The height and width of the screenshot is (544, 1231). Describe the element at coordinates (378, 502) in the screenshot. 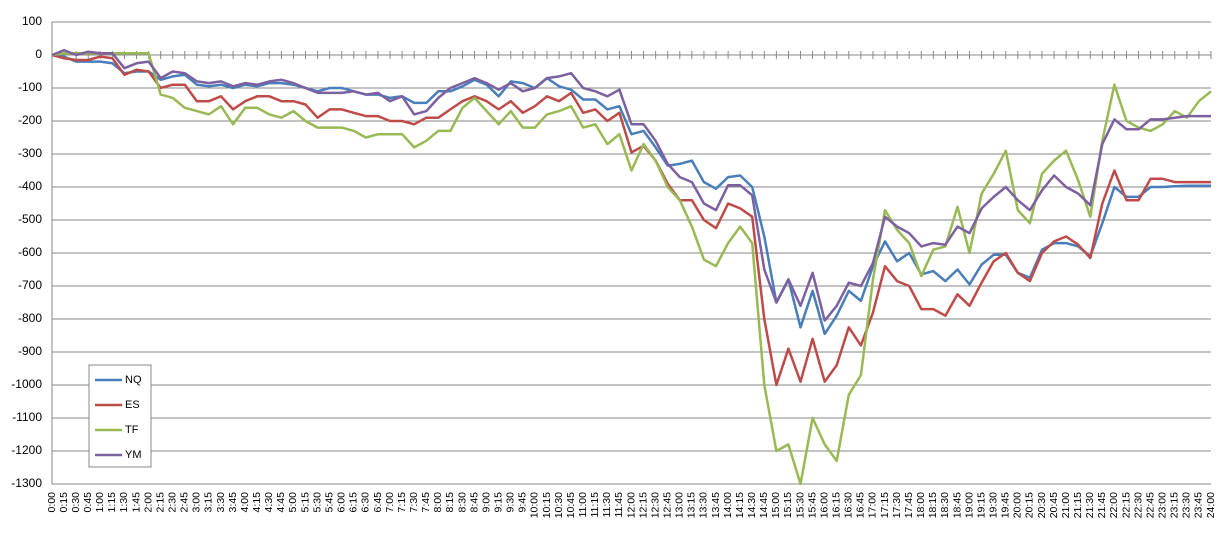

I see `x-tick-label: 6:45` at that location.